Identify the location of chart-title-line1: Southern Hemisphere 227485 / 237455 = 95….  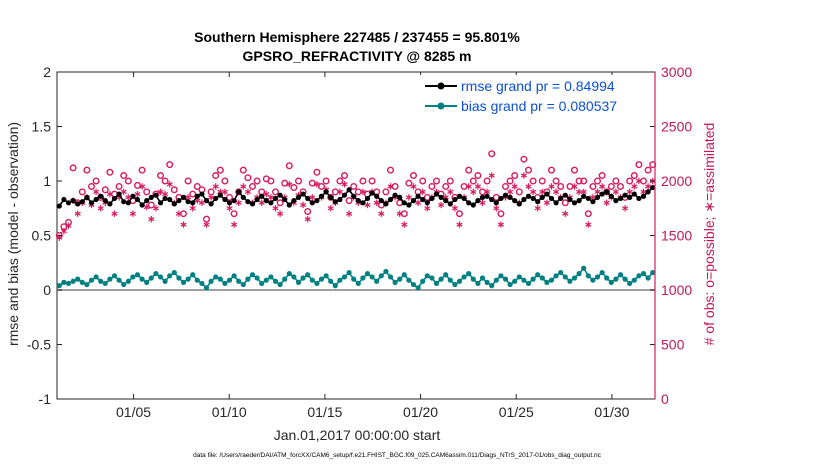
(357, 37).